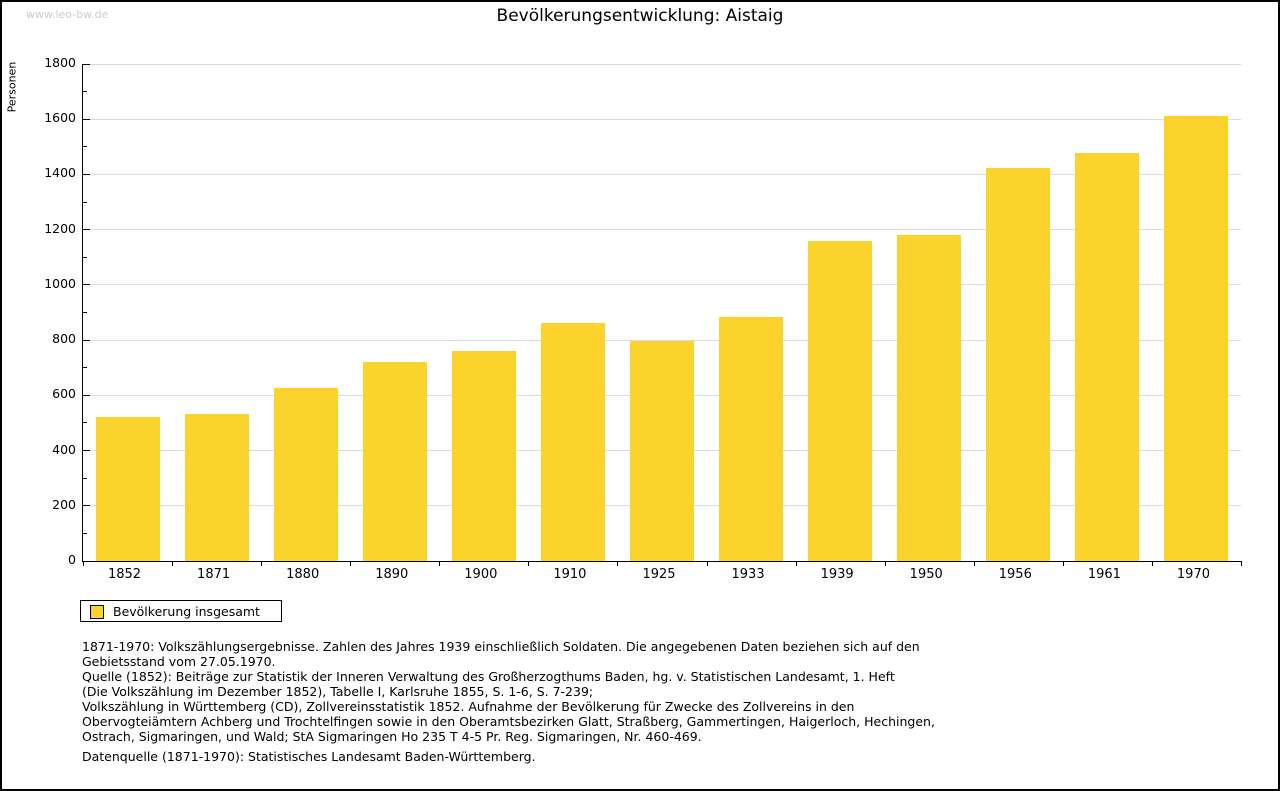 The image size is (1280, 791). Describe the element at coordinates (1104, 574) in the screenshot. I see `x-tick-label-1961: 1961` at that location.